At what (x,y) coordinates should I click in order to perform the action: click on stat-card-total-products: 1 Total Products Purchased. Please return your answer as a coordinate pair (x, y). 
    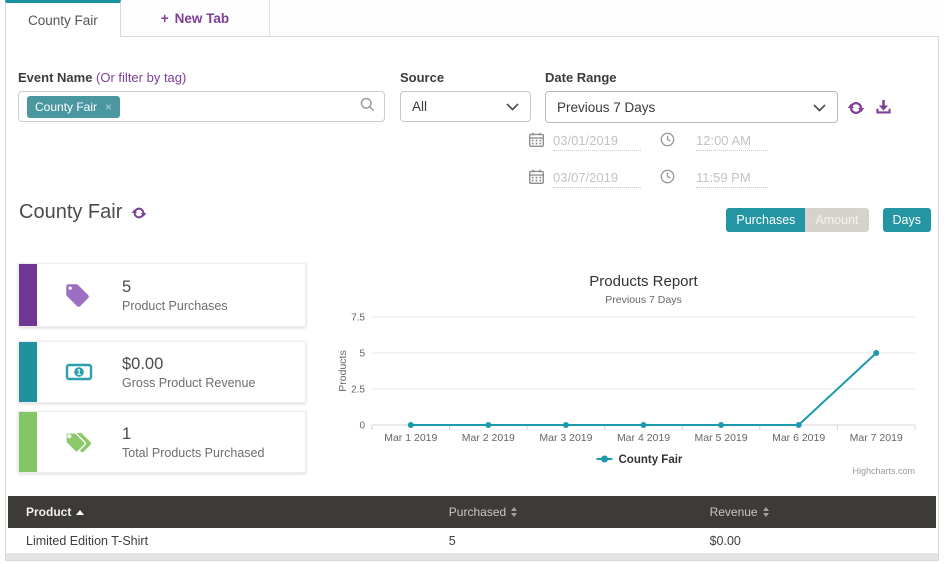
    Looking at the image, I should click on (162, 442).